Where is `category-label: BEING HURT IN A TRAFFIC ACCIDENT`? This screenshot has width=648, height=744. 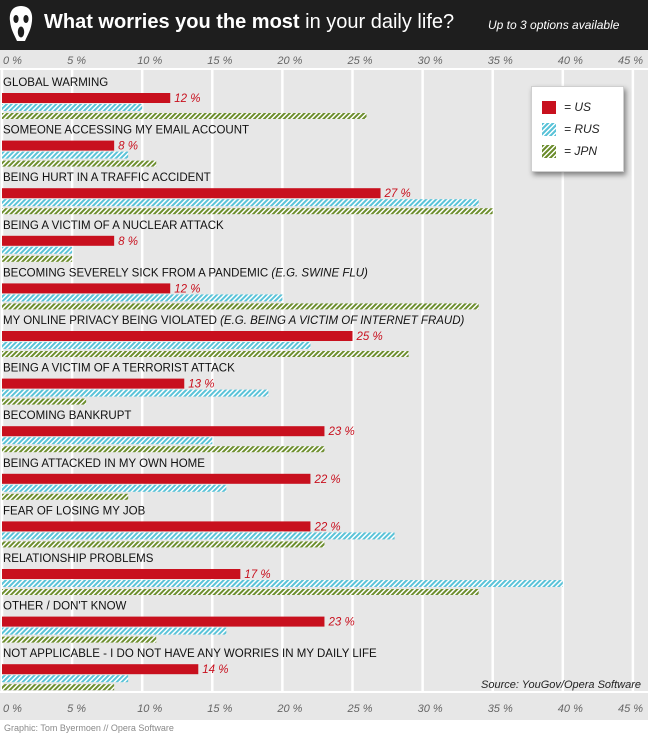 category-label: BEING HURT IN A TRAFFIC ACCIDENT is located at coordinates (107, 178).